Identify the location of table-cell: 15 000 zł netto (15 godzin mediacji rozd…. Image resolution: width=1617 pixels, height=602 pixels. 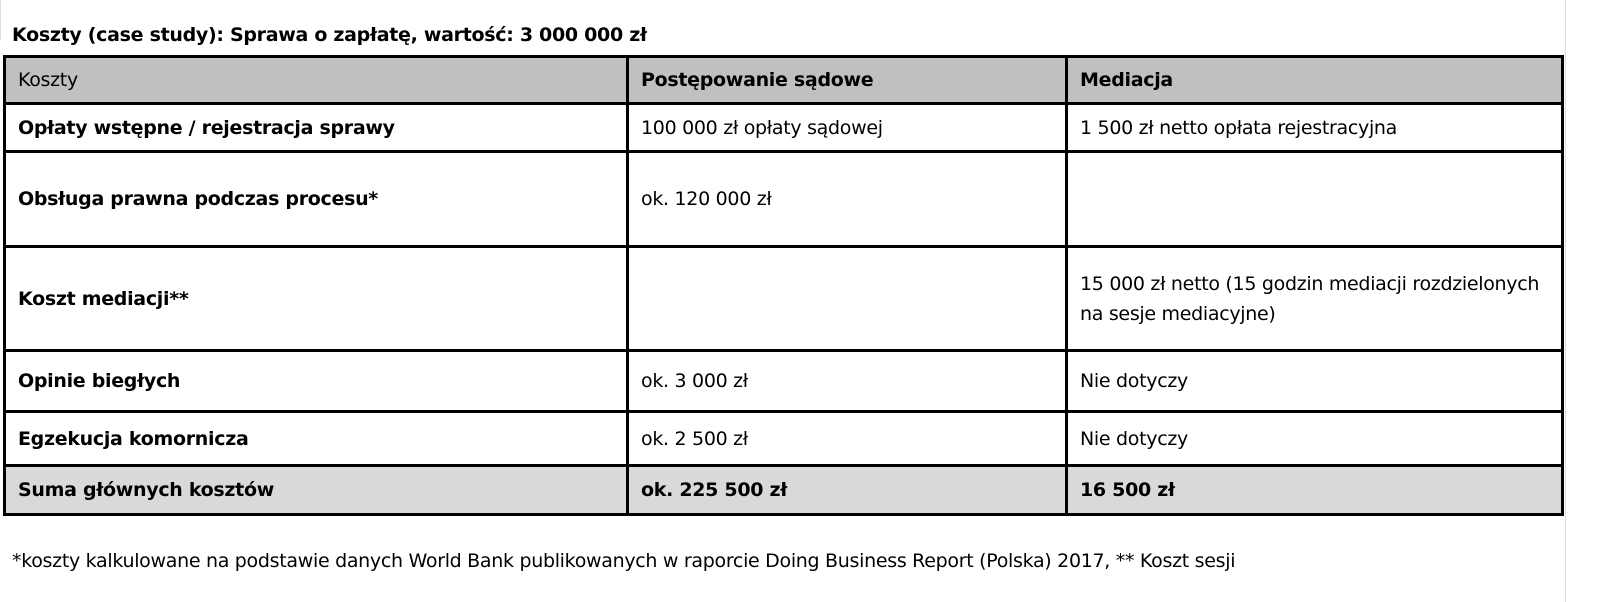
(1314, 298).